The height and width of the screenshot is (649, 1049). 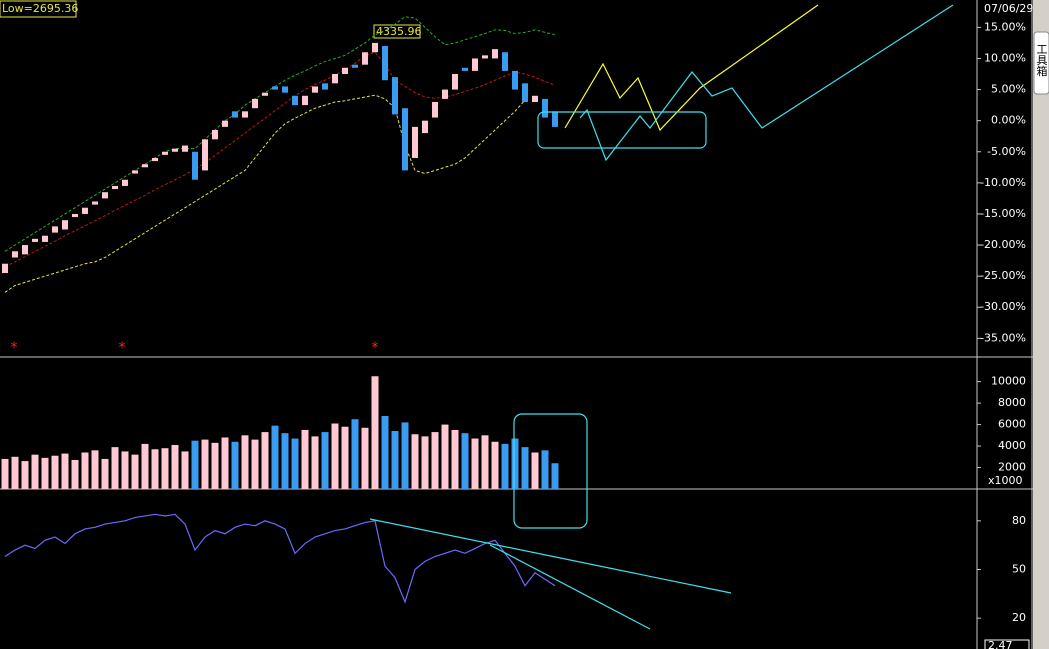 I want to click on toolbox-tab, so click(x=1041, y=63).